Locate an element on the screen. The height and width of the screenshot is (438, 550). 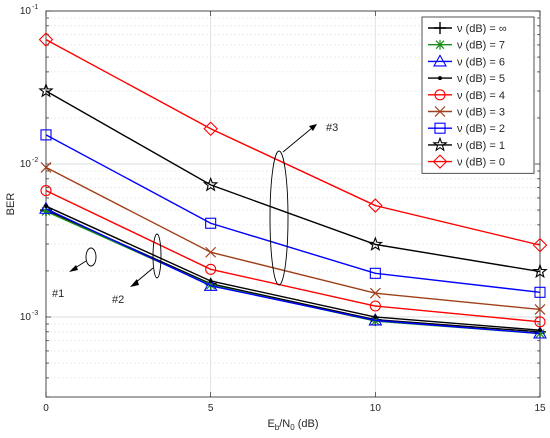
x-tick-label: 15 is located at coordinates (540, 408).